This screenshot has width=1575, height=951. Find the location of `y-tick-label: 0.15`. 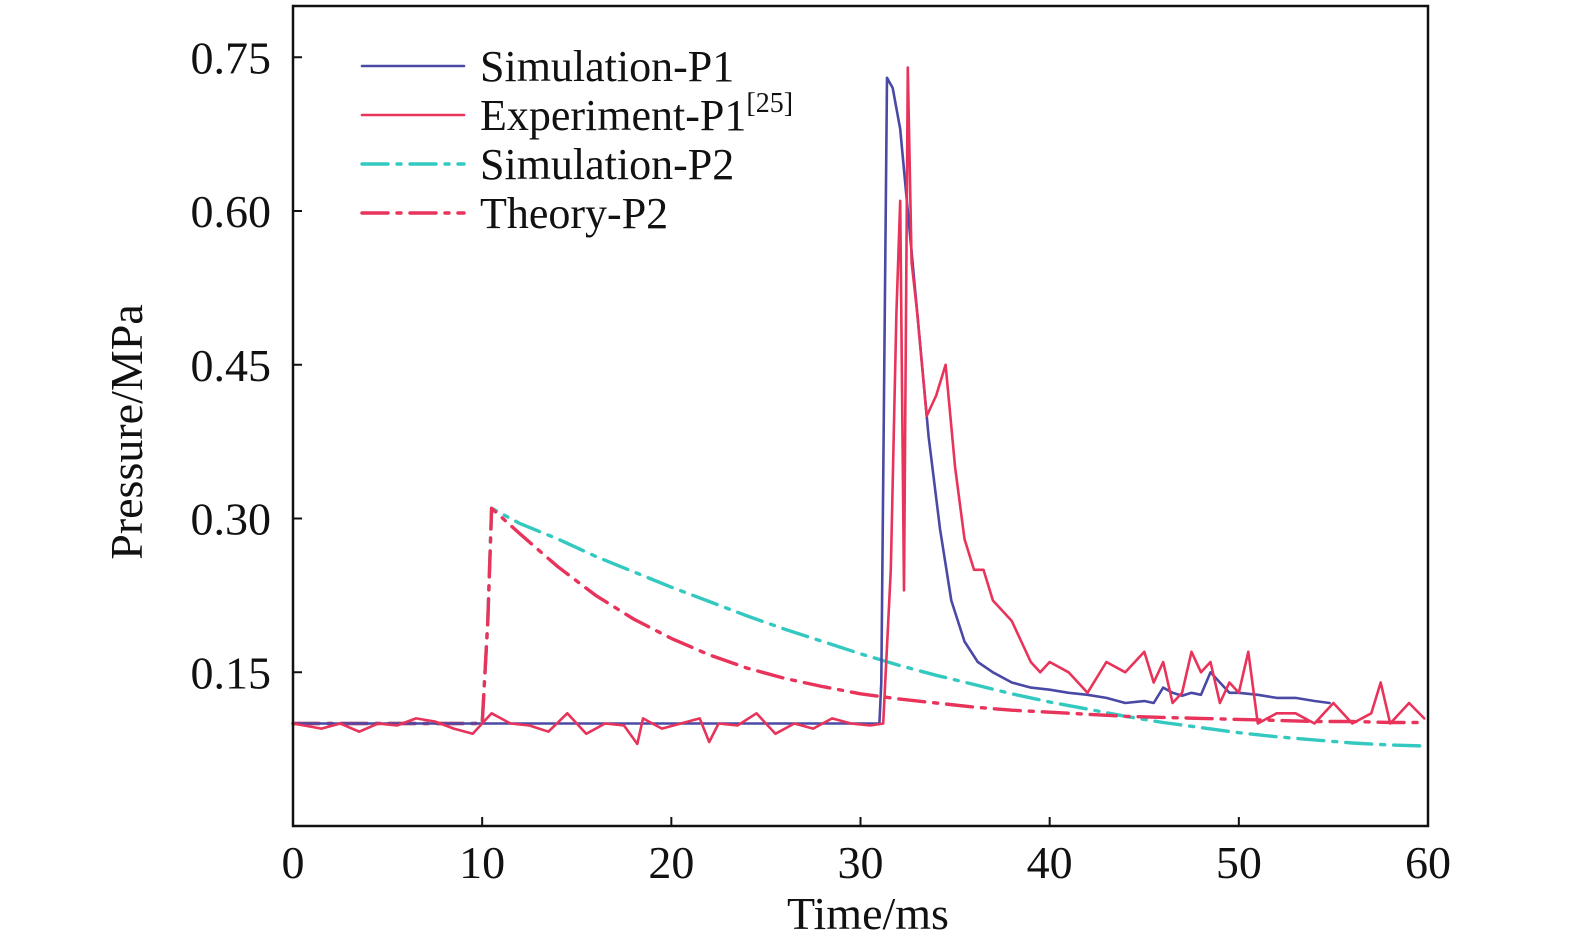

y-tick-label: 0.15 is located at coordinates (231, 672).